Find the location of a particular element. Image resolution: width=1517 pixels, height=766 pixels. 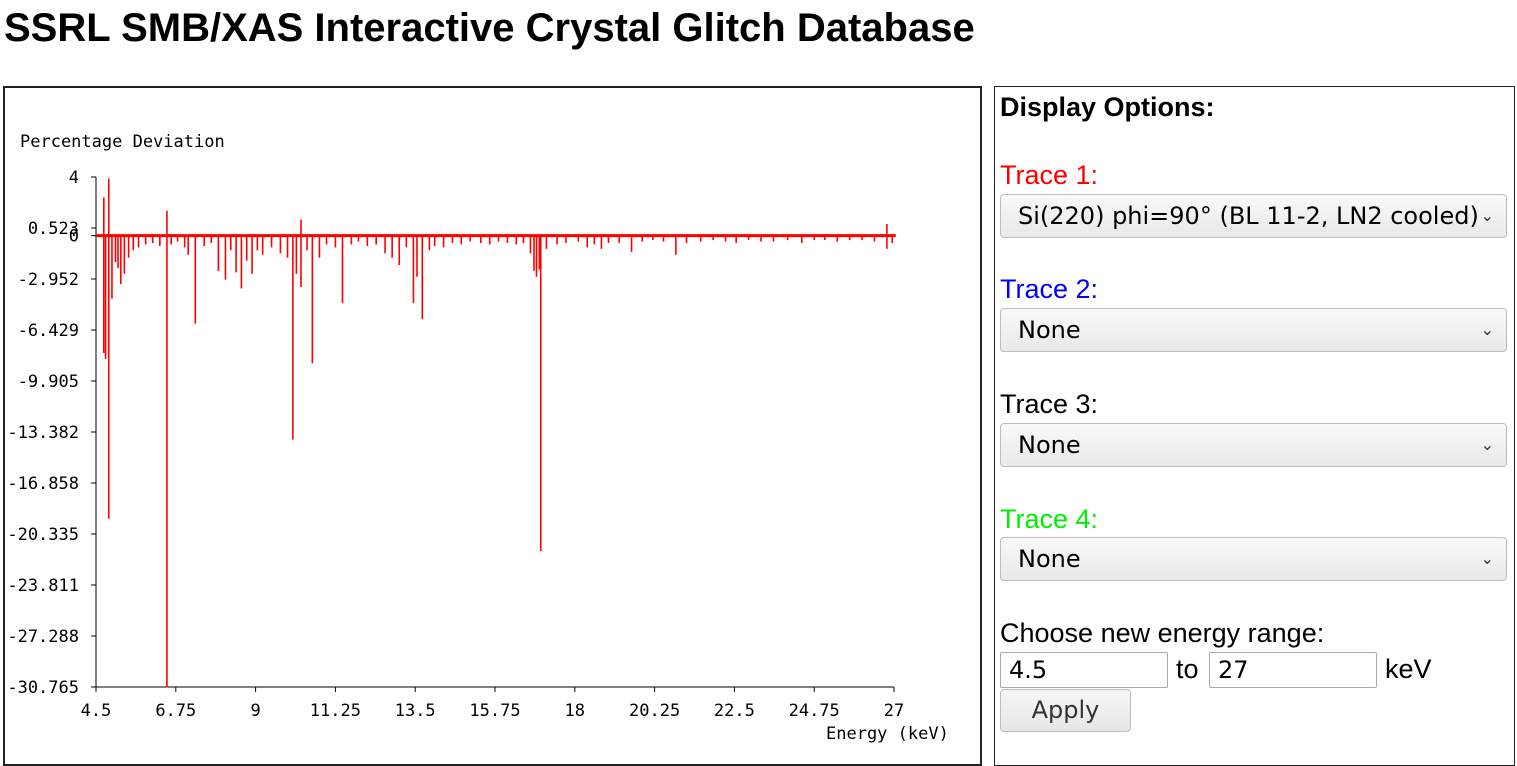

x-tick-label: 11.25 is located at coordinates (335, 711).